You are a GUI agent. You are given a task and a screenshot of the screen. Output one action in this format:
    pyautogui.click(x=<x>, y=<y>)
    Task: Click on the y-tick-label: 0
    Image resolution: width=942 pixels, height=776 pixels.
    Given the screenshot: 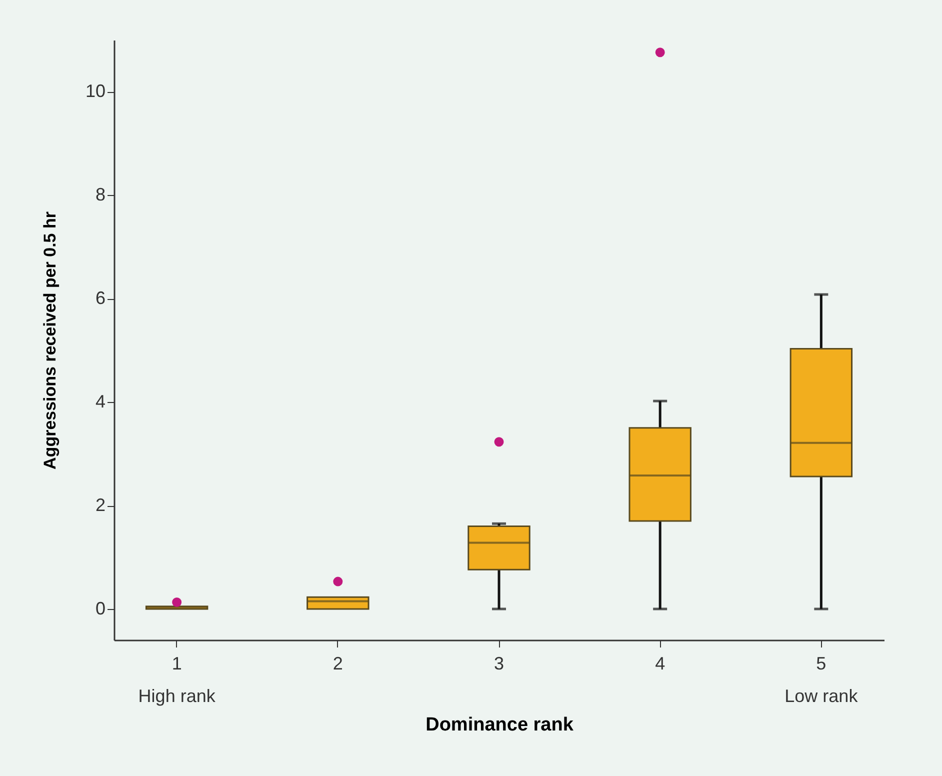 What is the action you would take?
    pyautogui.click(x=100, y=608)
    